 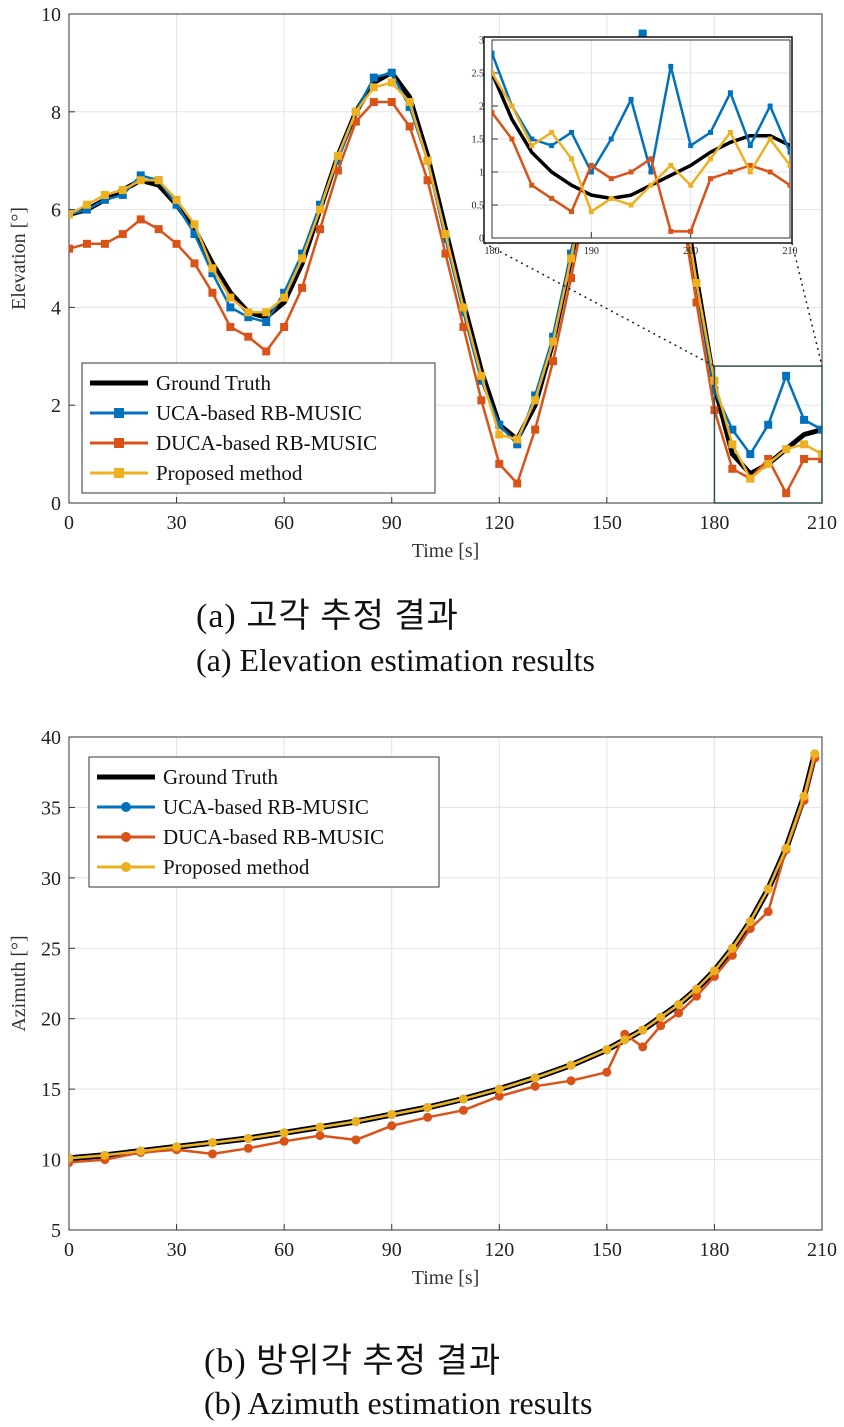 I want to click on y-axis-label: Azimuth [°], so click(x=19, y=983).